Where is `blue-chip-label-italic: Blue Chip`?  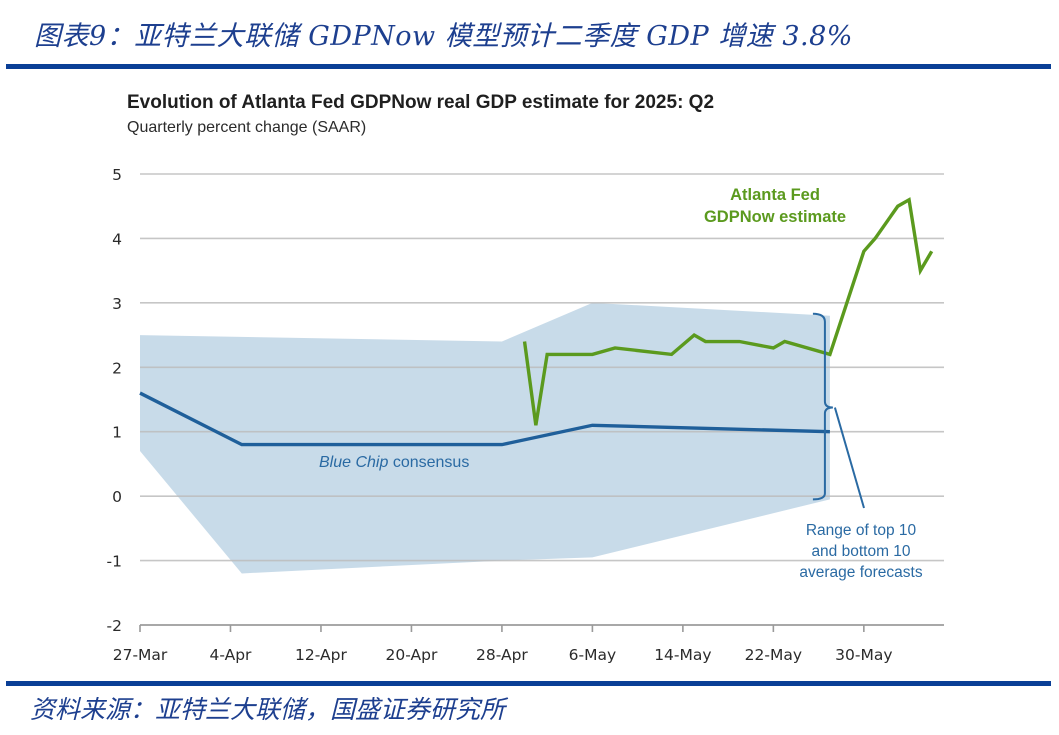
blue-chip-label-italic: Blue Chip is located at coordinates (353, 462).